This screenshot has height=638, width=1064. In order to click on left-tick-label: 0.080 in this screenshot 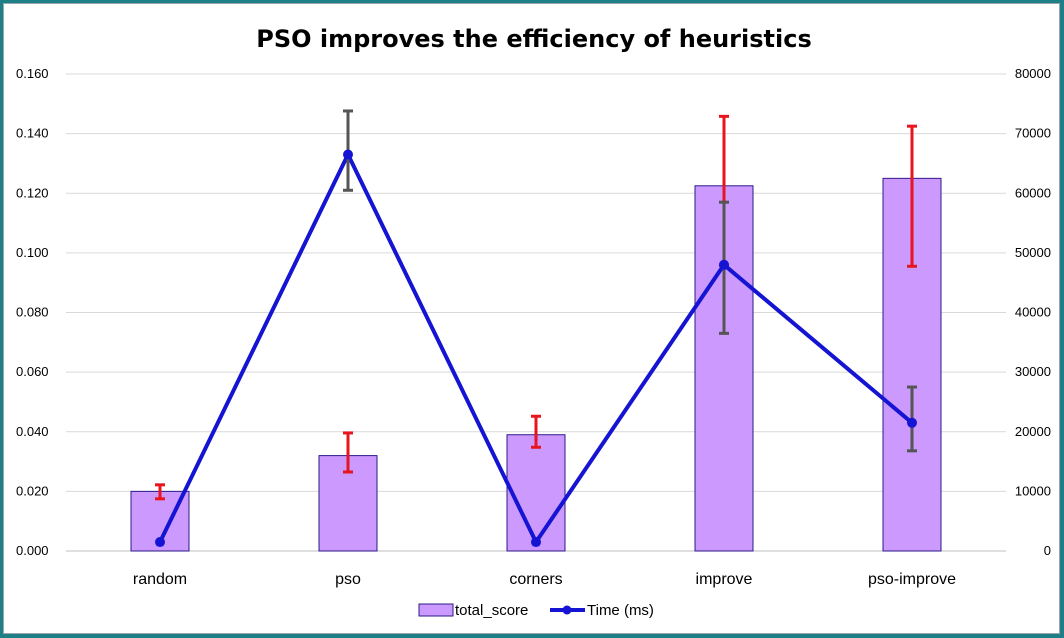, I will do `click(32, 312)`.